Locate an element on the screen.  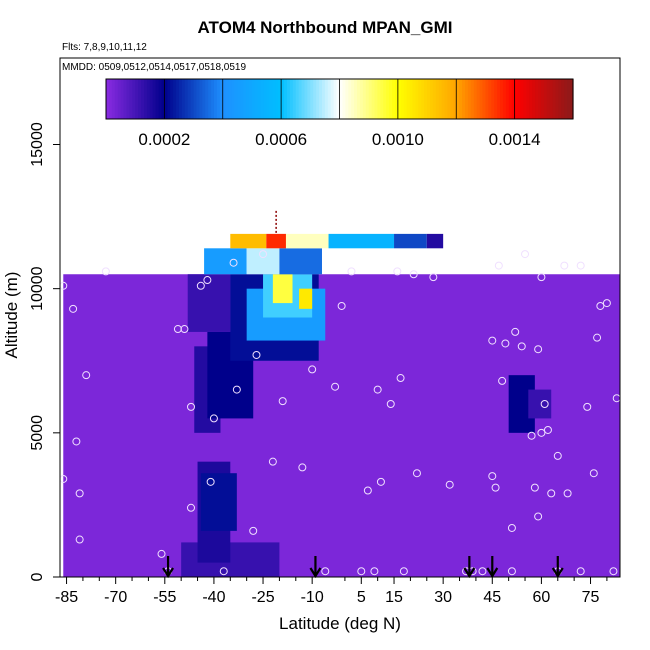
x-tick-label: 60 is located at coordinates (542, 597).